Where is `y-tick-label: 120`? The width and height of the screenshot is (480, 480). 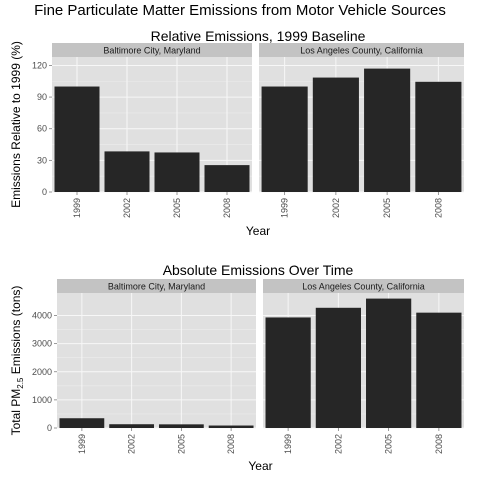 y-tick-label: 120 is located at coordinates (39, 65).